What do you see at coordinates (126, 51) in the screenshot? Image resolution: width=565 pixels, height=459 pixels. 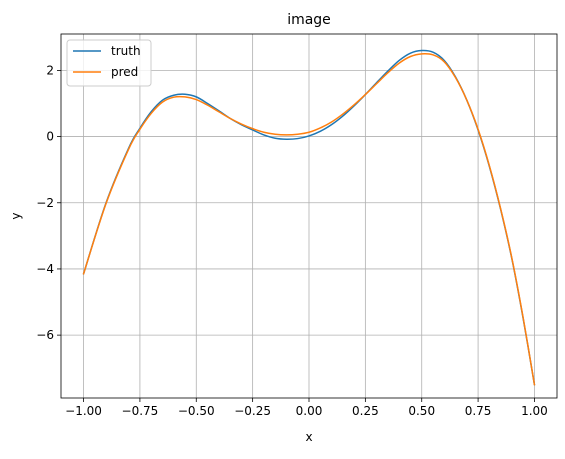 I see `legend-label-truth: truth` at bounding box center [126, 51].